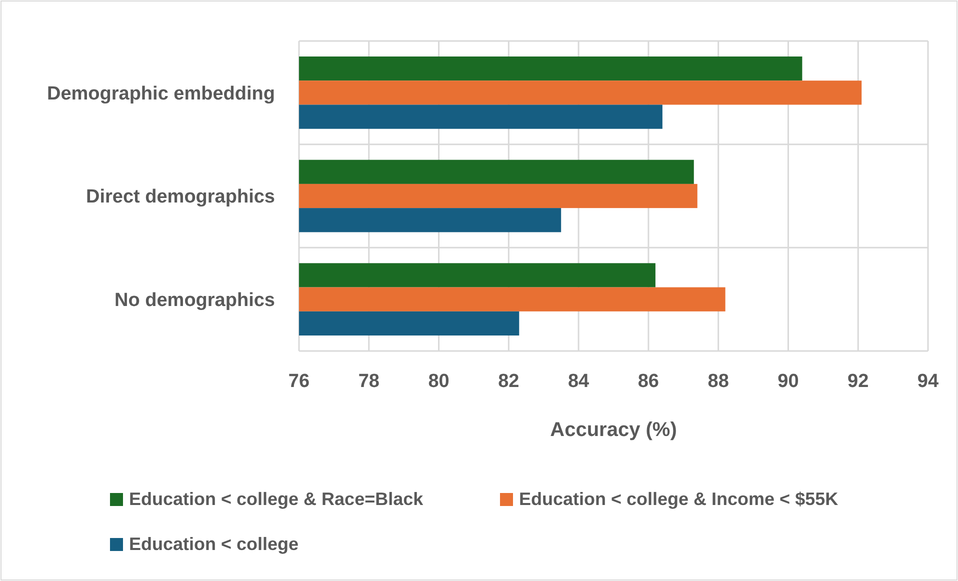 This screenshot has width=958, height=581. I want to click on legend-label: Education < college, so click(214, 544).